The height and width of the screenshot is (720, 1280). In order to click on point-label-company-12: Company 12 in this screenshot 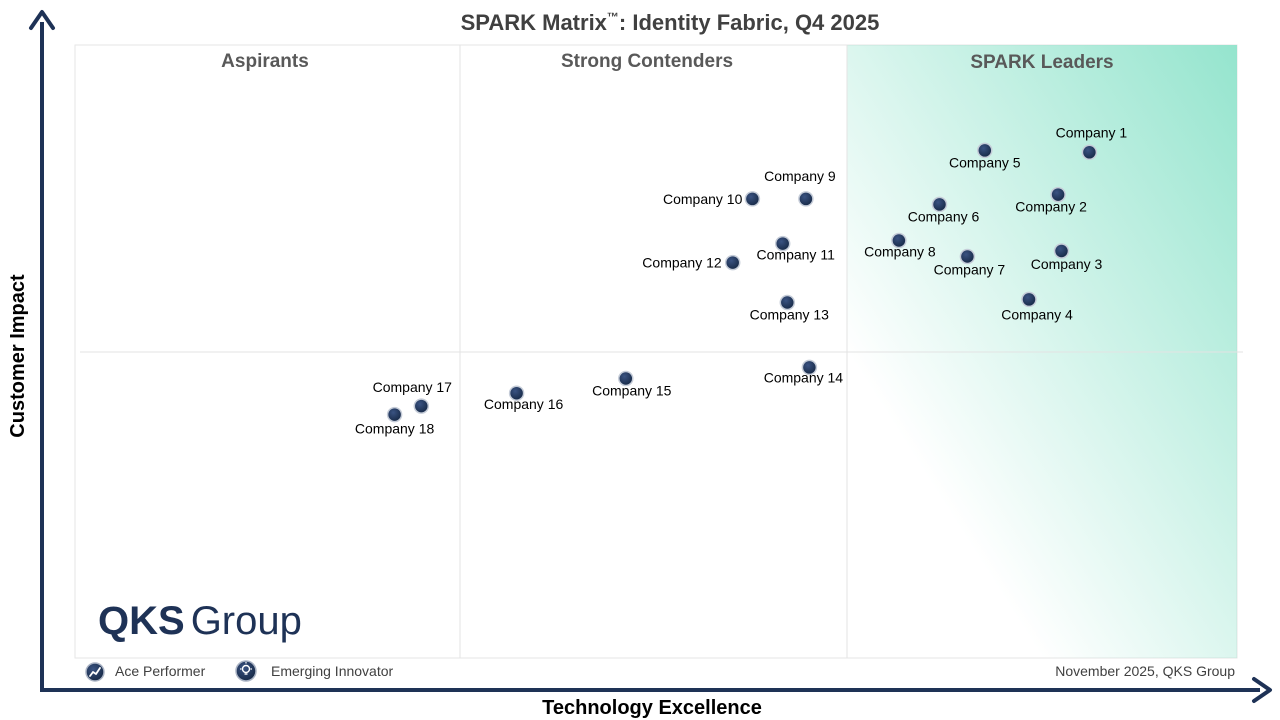, I will do `click(682, 263)`.